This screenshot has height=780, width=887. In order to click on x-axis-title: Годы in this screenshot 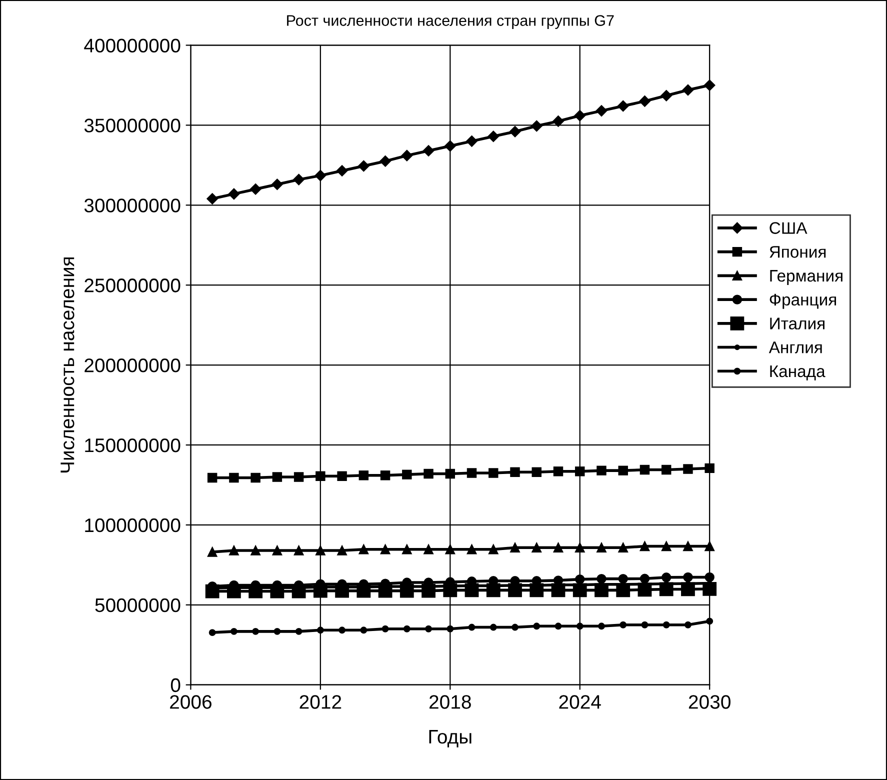, I will do `click(450, 739)`.